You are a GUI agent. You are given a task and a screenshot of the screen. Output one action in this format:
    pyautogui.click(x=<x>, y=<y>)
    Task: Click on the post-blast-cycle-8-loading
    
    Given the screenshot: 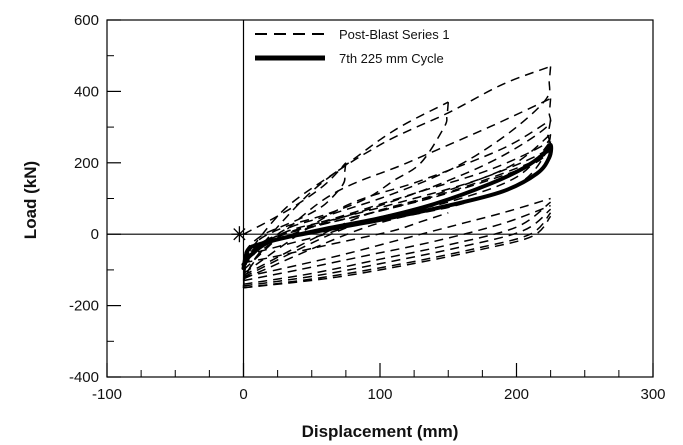 What is the action you would take?
    pyautogui.click(x=397, y=212)
    